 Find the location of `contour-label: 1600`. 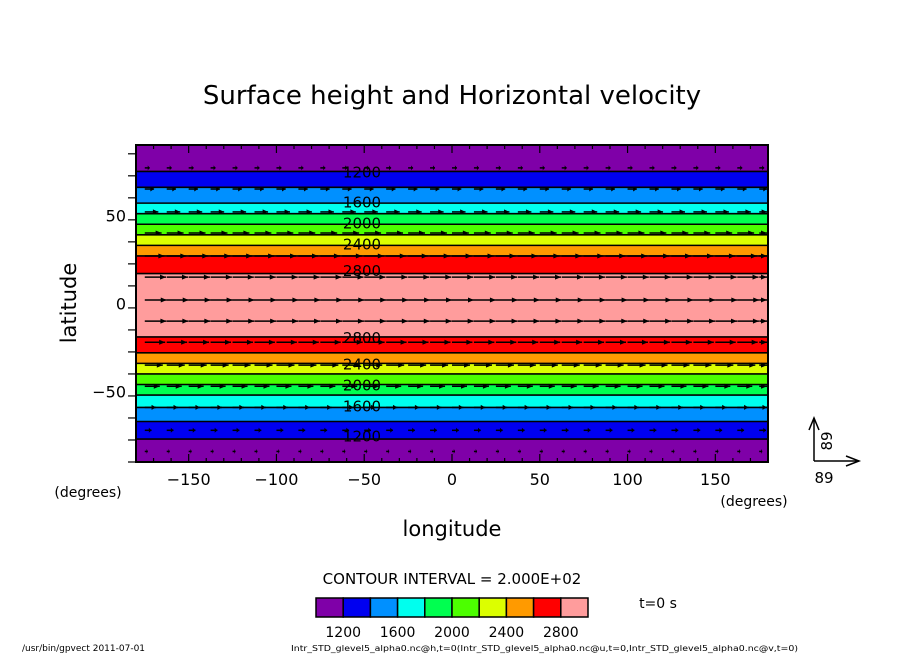

contour-label: 1600 is located at coordinates (362, 202).